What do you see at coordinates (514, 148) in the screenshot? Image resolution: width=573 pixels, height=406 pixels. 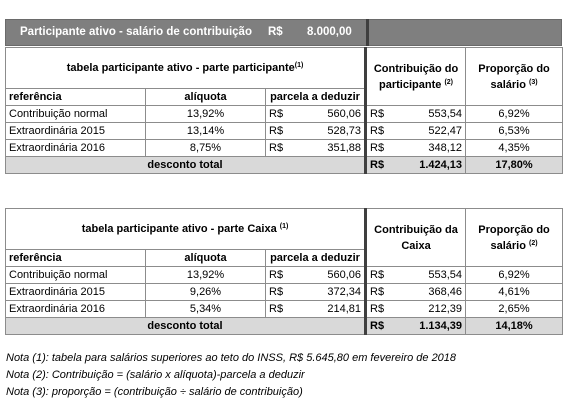 I see `prop-cell: 4,35%` at bounding box center [514, 148].